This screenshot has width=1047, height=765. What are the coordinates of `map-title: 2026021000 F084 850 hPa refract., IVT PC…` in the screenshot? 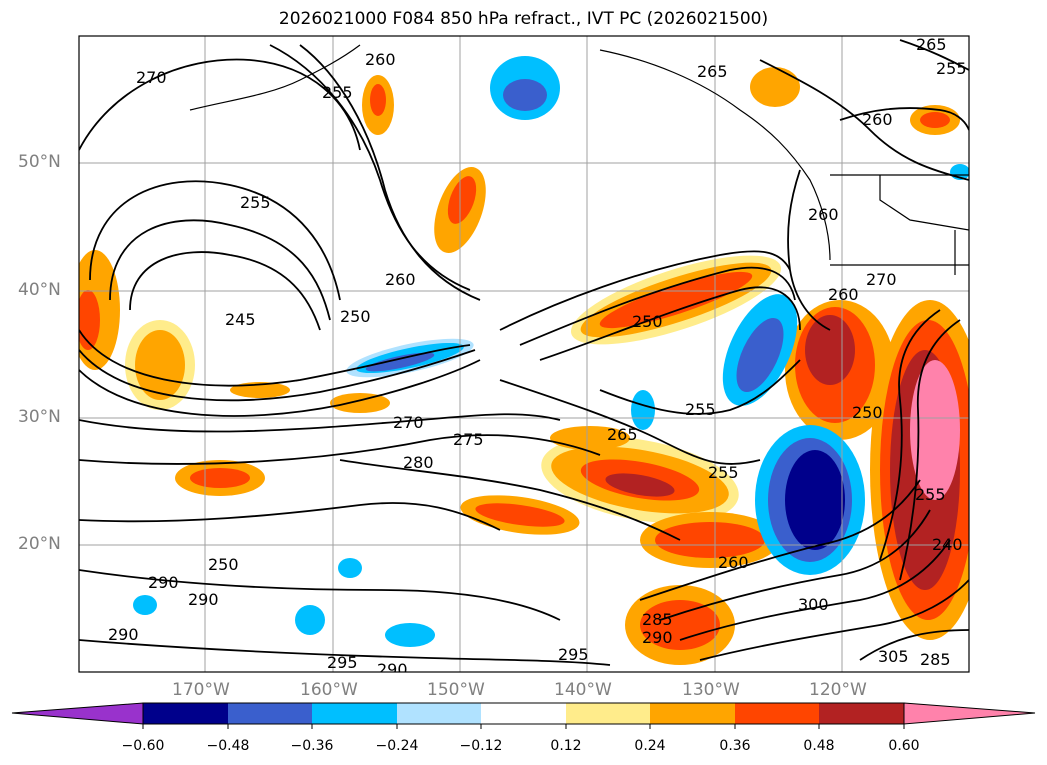 It's located at (523, 19).